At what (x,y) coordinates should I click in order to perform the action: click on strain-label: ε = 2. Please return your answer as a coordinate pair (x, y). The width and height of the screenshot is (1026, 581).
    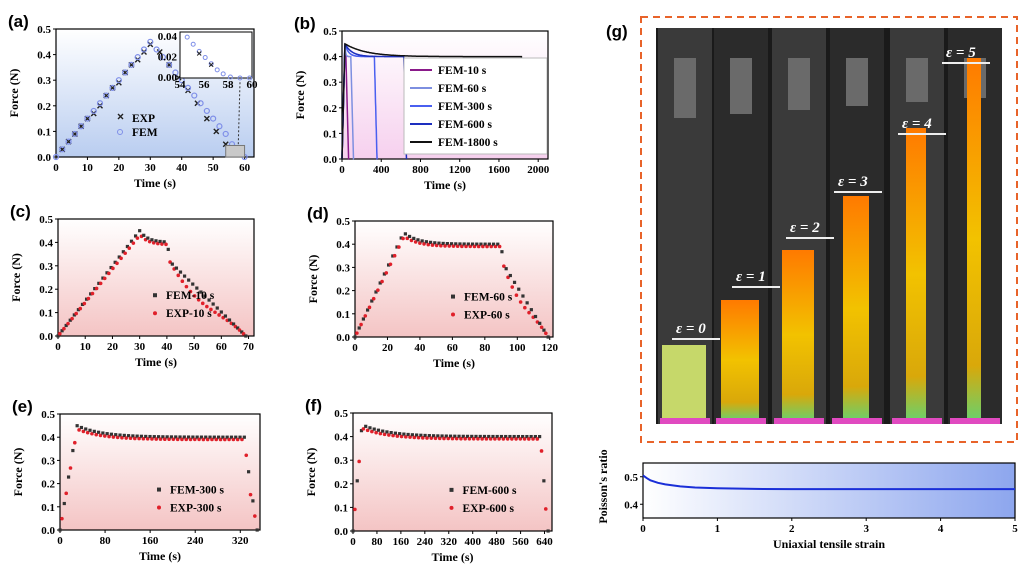
    Looking at the image, I should click on (805, 228).